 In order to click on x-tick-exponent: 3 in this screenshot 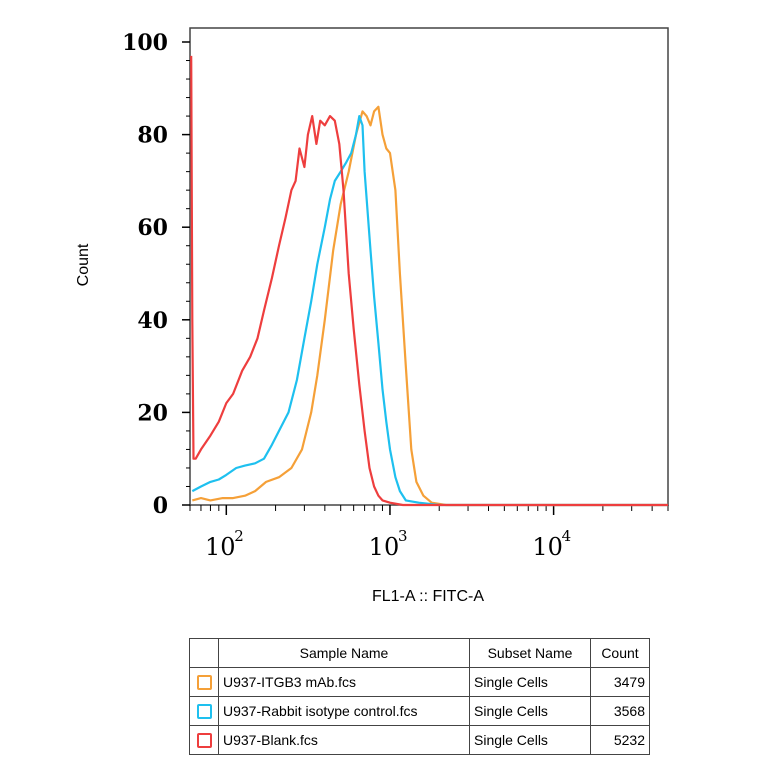, I will do `click(403, 536)`.